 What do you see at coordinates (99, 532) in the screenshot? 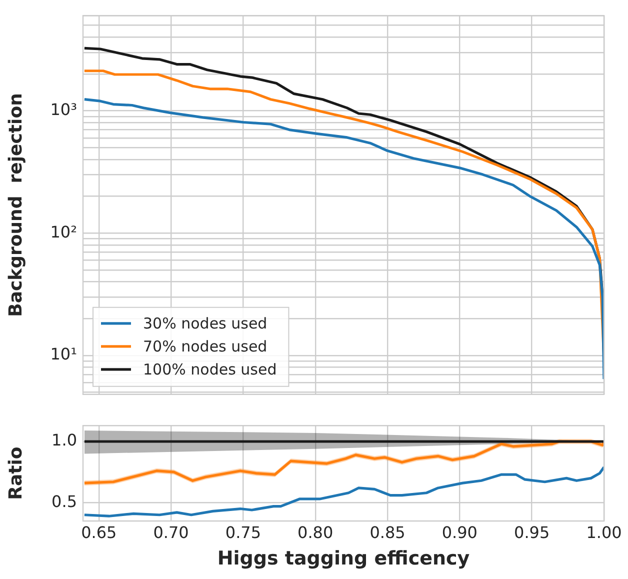
I see `x-tick-label: 0.65` at bounding box center [99, 532].